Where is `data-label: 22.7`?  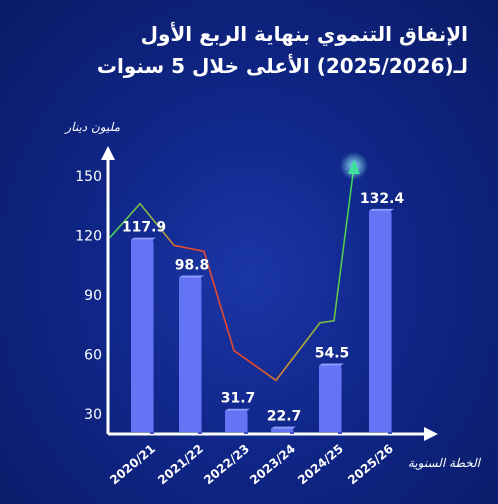
data-label: 22.7 is located at coordinates (284, 417).